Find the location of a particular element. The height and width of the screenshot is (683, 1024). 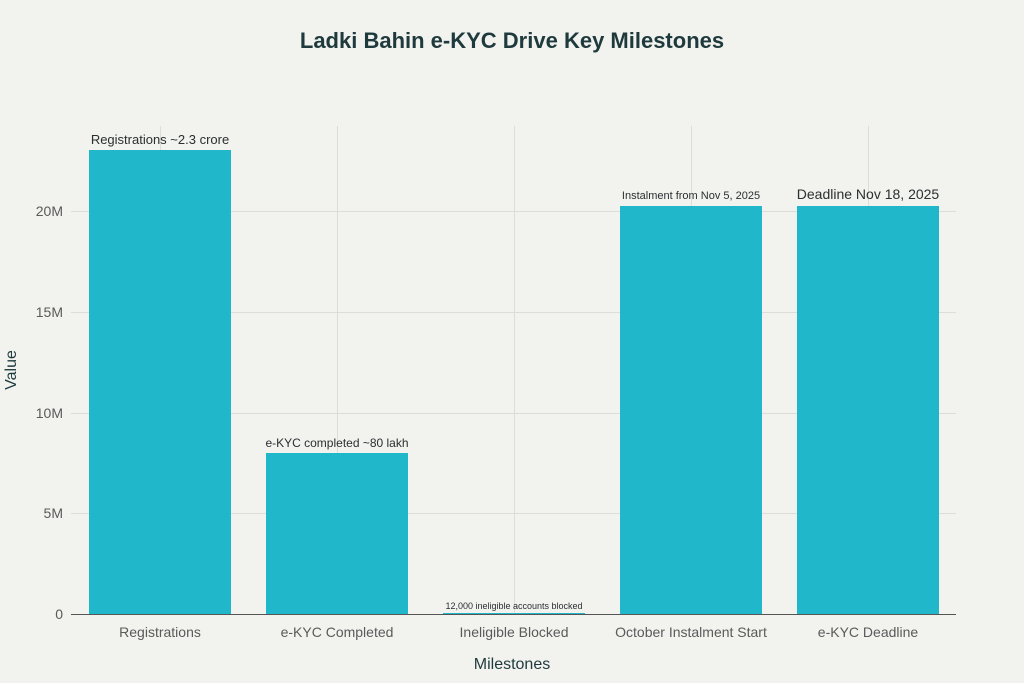

x-axis-label: Milestones is located at coordinates (512, 664).